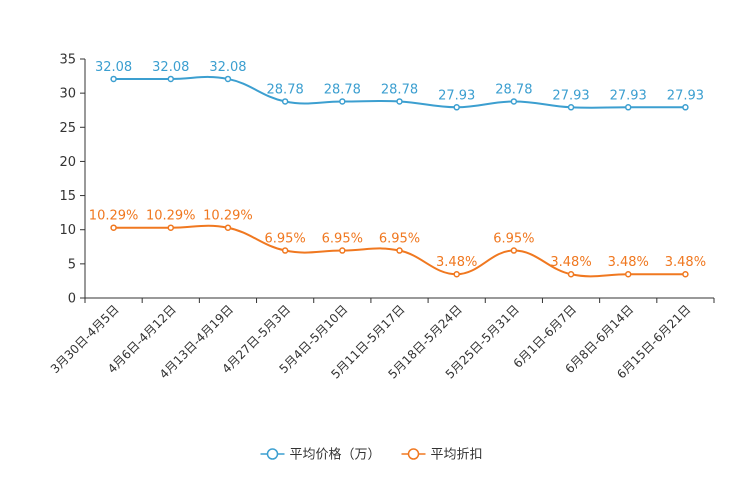  Describe the element at coordinates (72, 299) in the screenshot. I see `y-tick-label: 0` at that location.